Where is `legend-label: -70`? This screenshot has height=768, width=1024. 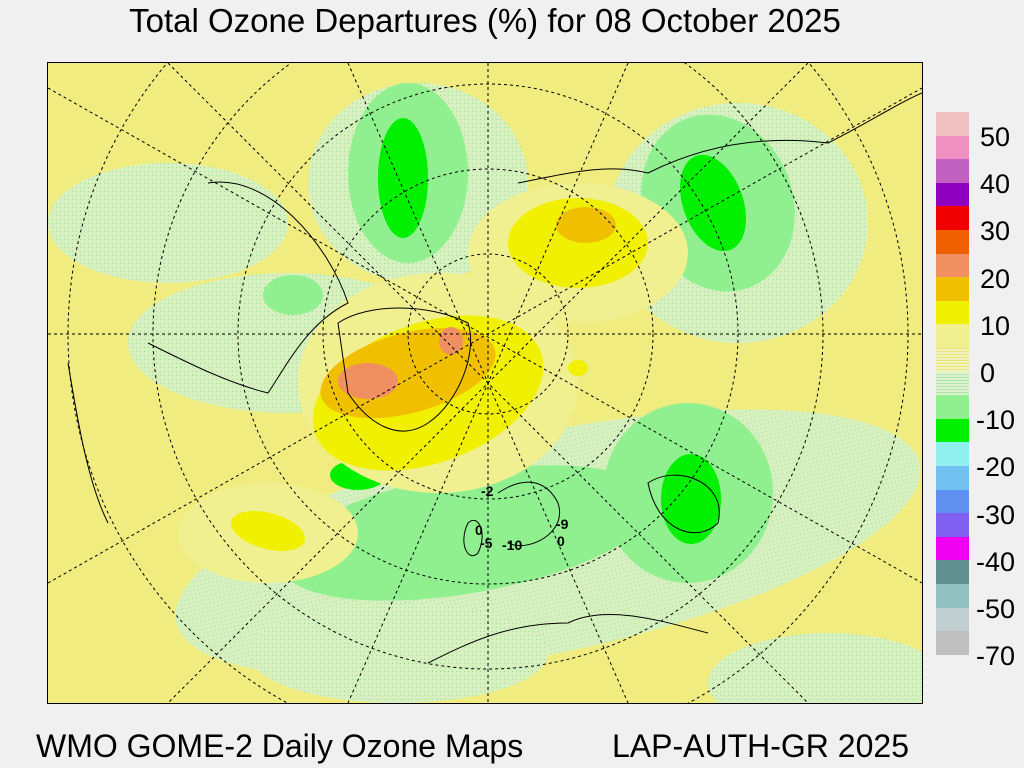 legend-label: -70 is located at coordinates (996, 656).